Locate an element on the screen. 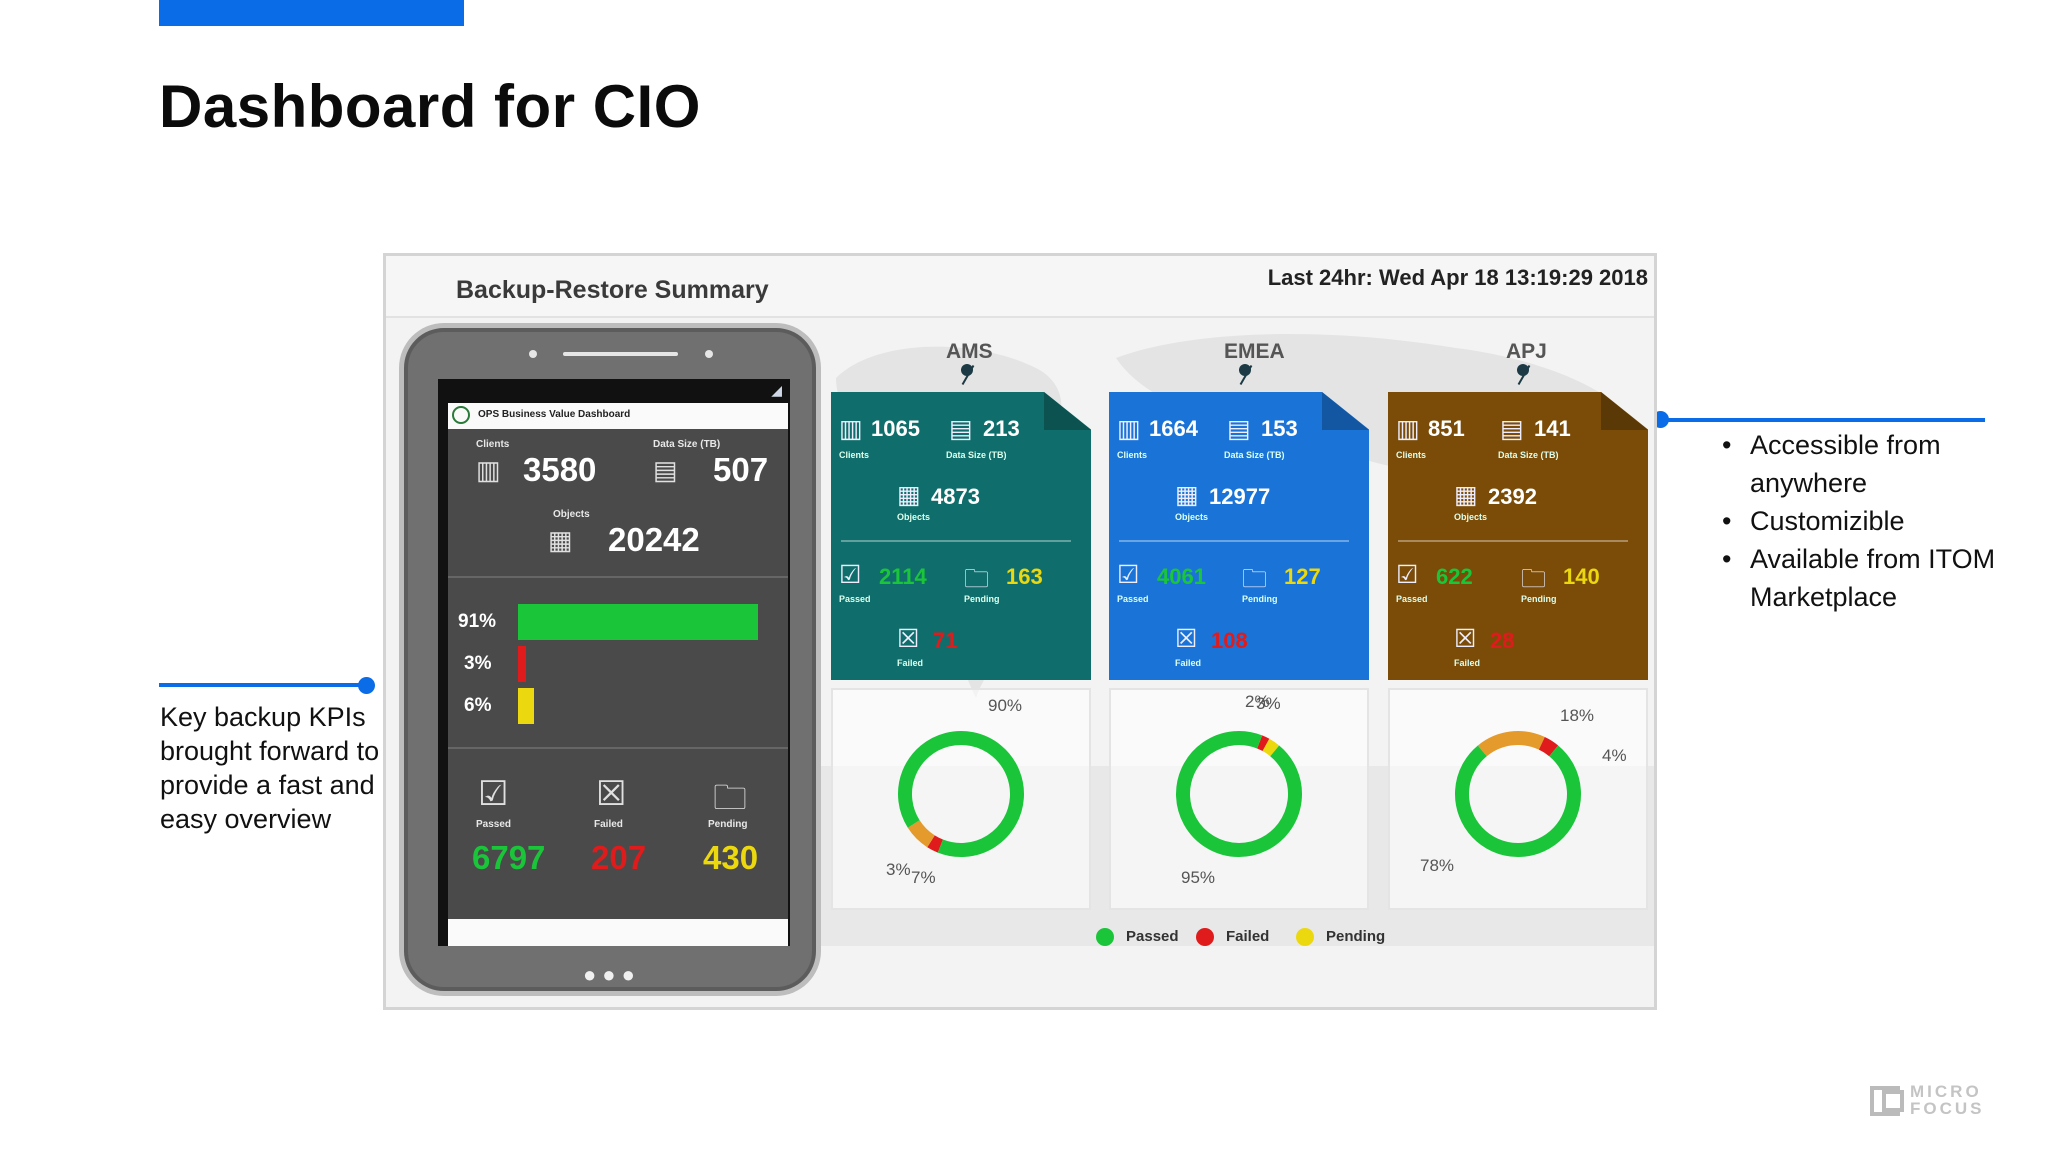 The image size is (2048, 1152). ams-failed: 71 is located at coordinates (945, 640).